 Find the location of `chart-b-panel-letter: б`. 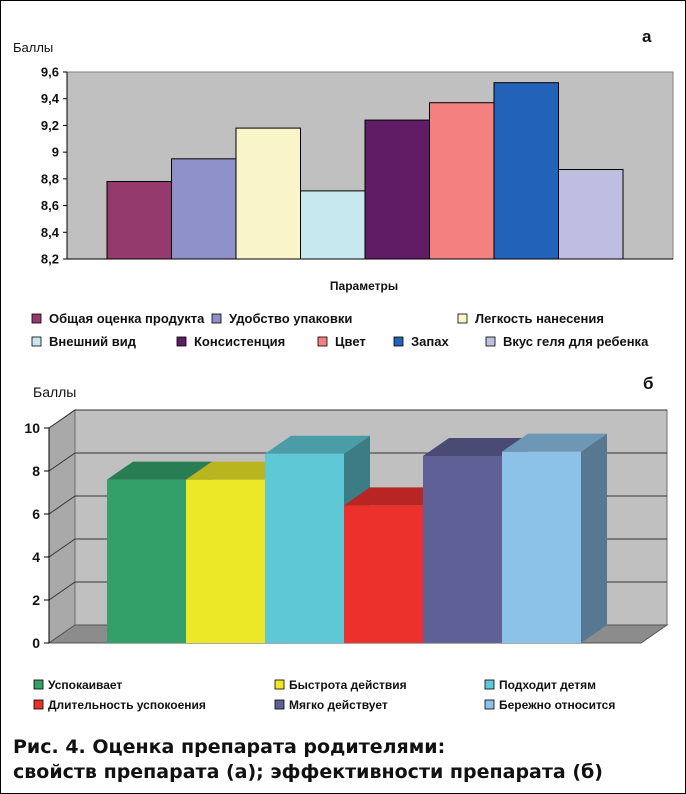

chart-b-panel-letter: б is located at coordinates (648, 383).